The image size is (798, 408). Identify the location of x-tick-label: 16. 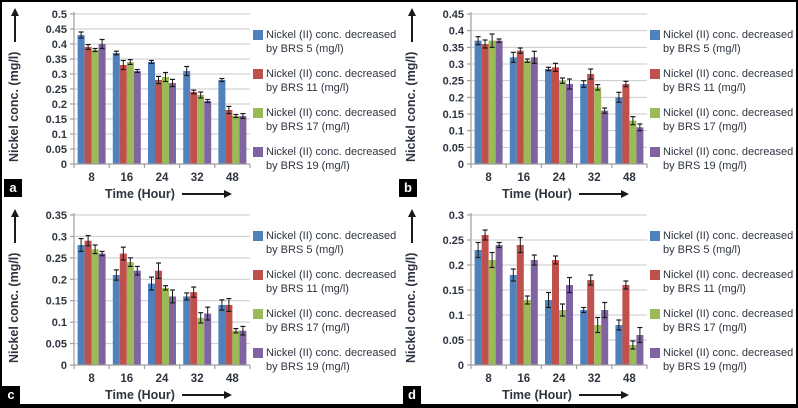
(126, 178).